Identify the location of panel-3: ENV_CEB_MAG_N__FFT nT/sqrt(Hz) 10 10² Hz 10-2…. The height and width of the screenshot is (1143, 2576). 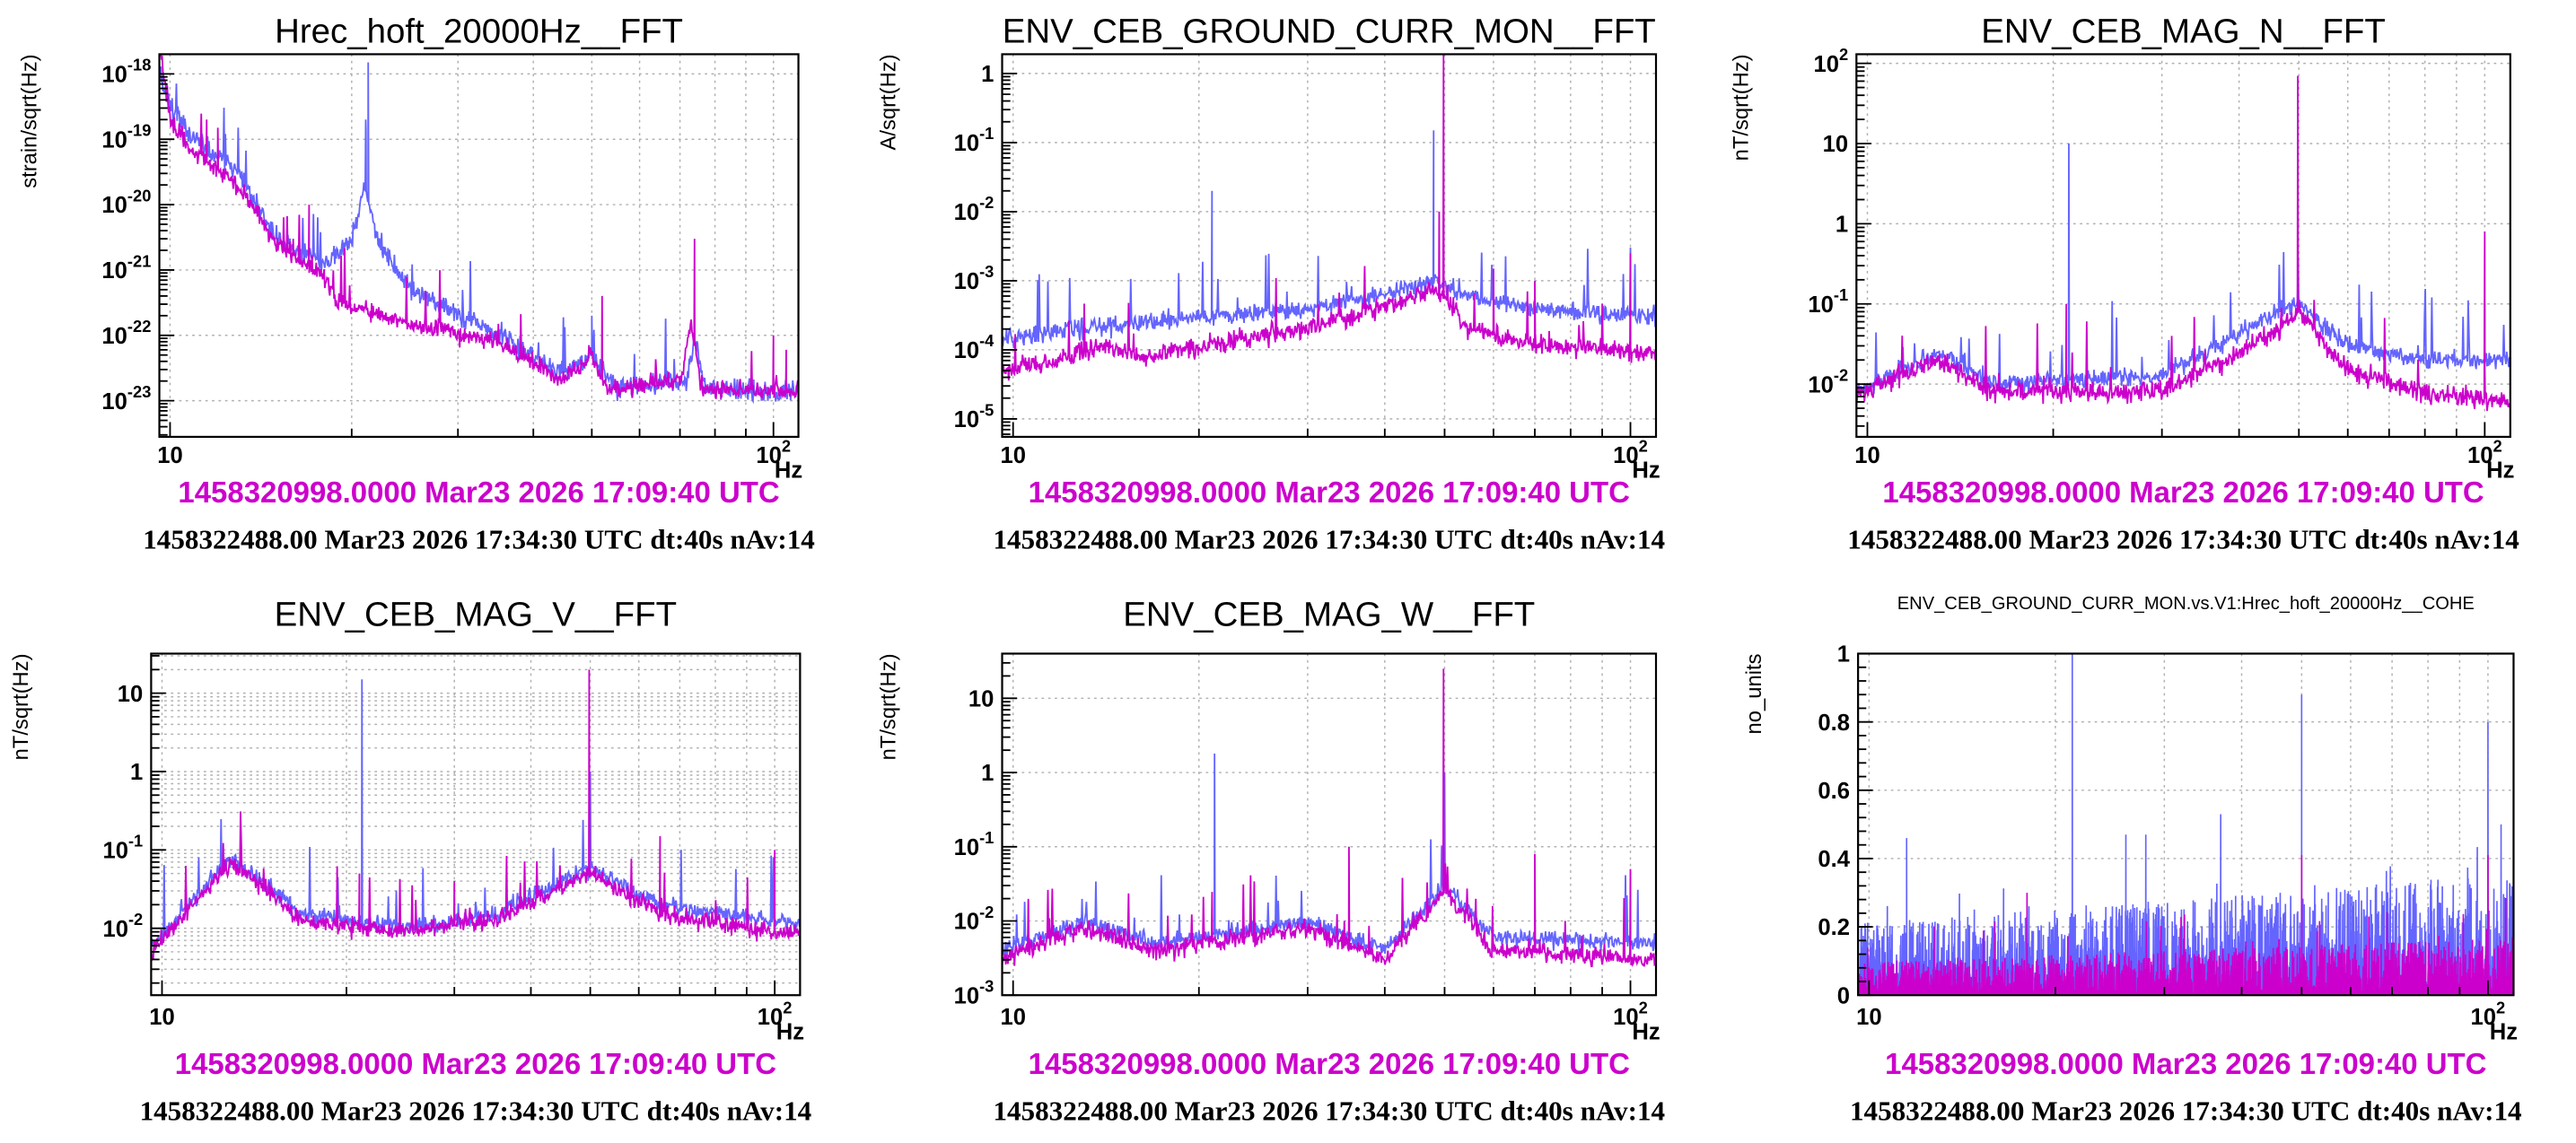
(2124, 284).